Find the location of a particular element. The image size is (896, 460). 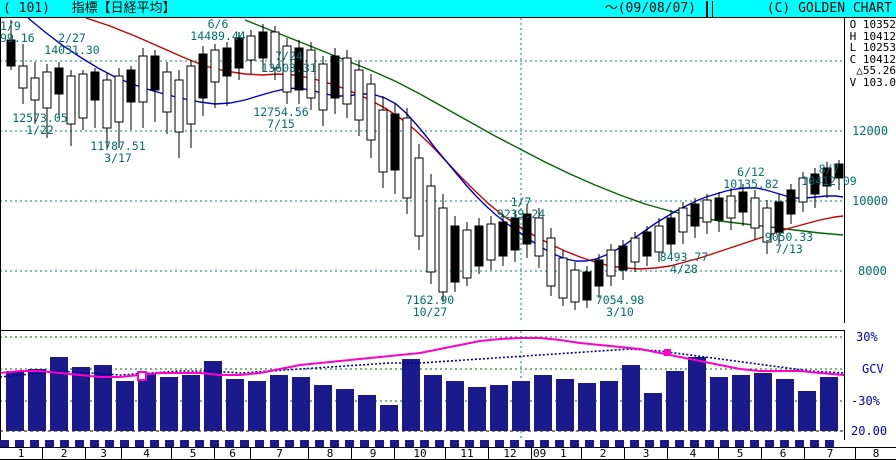

quote-low-value: 10253 is located at coordinates (879, 48).